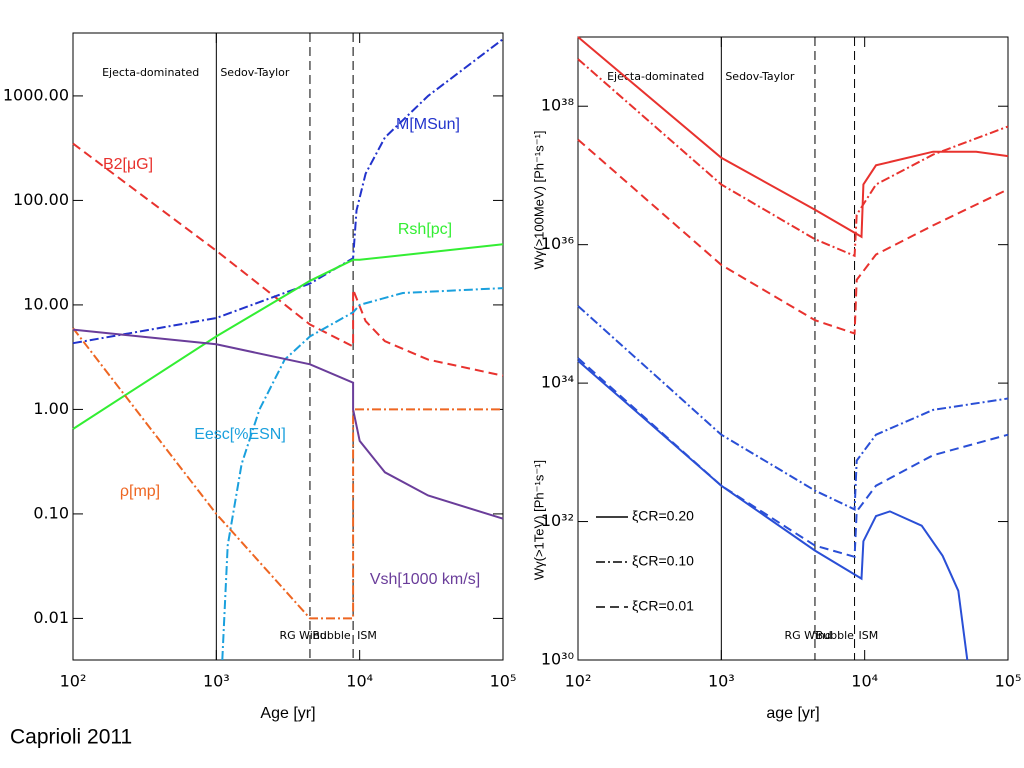 The height and width of the screenshot is (768, 1024). Describe the element at coordinates (36, 94) in the screenshot. I see `y-tick-label: 1000.00` at that location.